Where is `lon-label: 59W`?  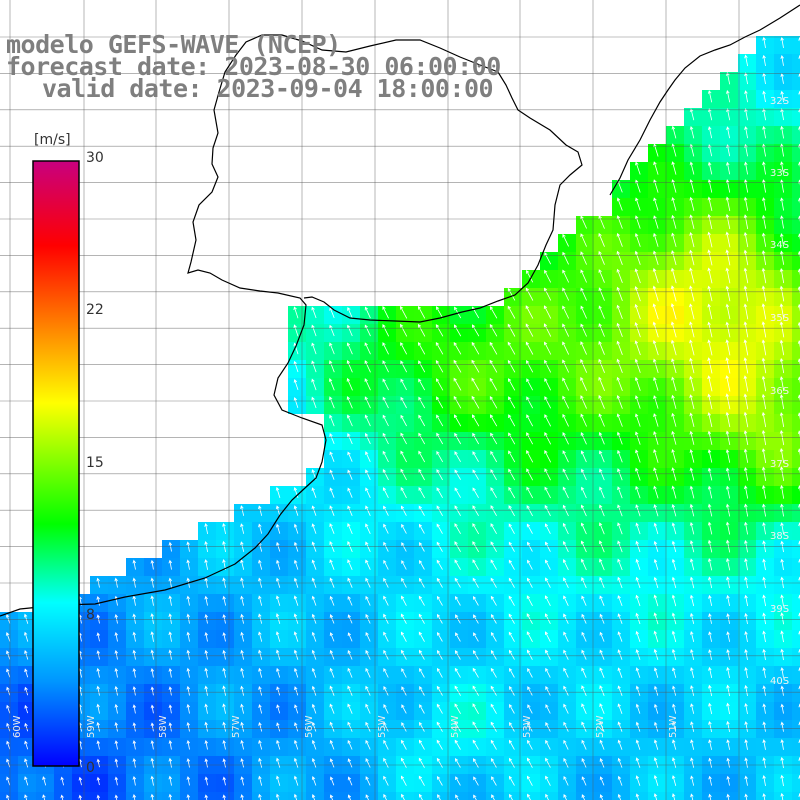 lon-label: 59W is located at coordinates (91, 726).